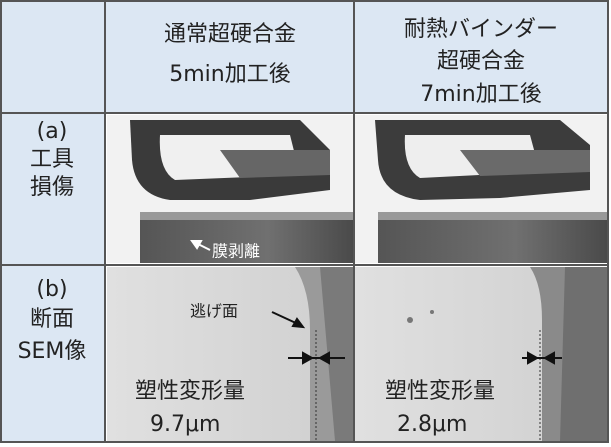  I want to click on header-text: 耐熱バインダー, so click(481, 29).